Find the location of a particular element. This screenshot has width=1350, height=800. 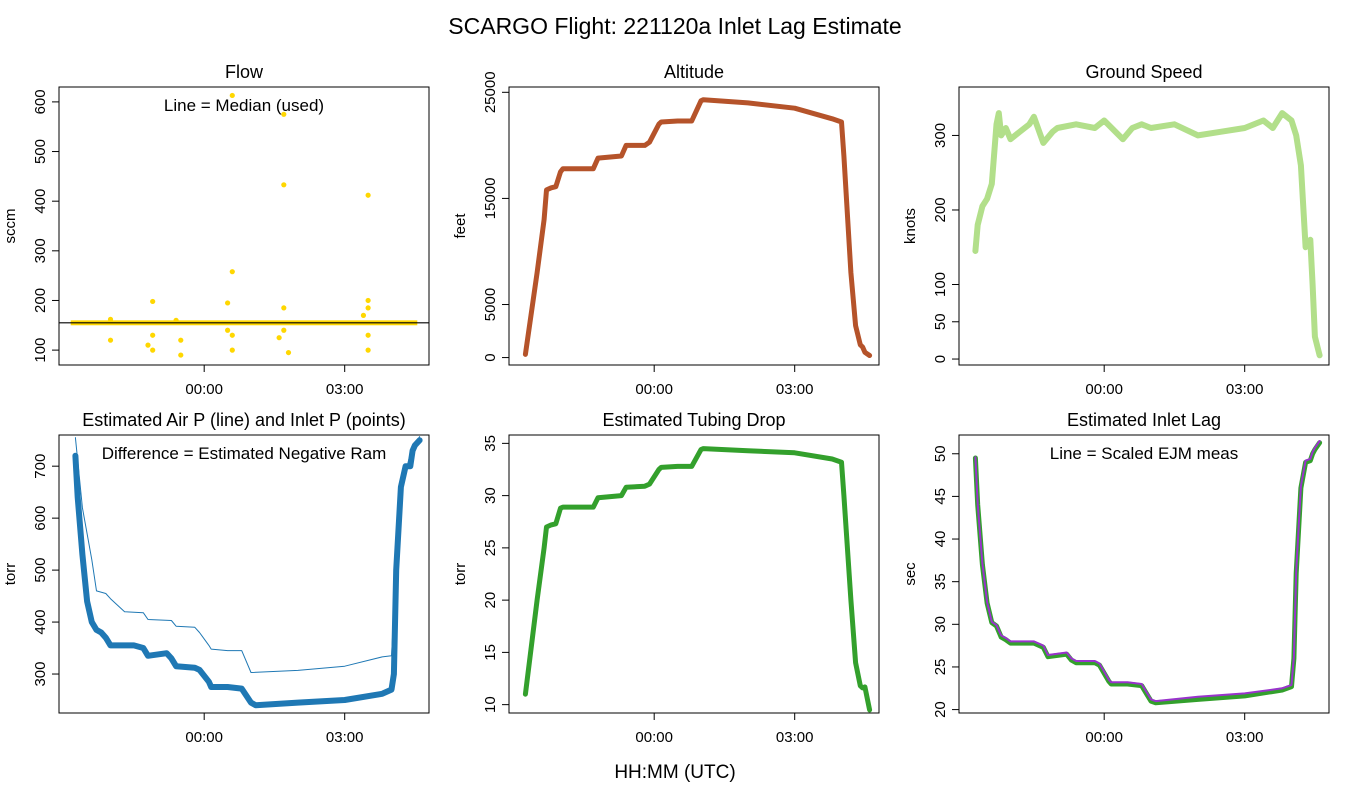

y-tick-label: 700 is located at coordinates (40, 466).